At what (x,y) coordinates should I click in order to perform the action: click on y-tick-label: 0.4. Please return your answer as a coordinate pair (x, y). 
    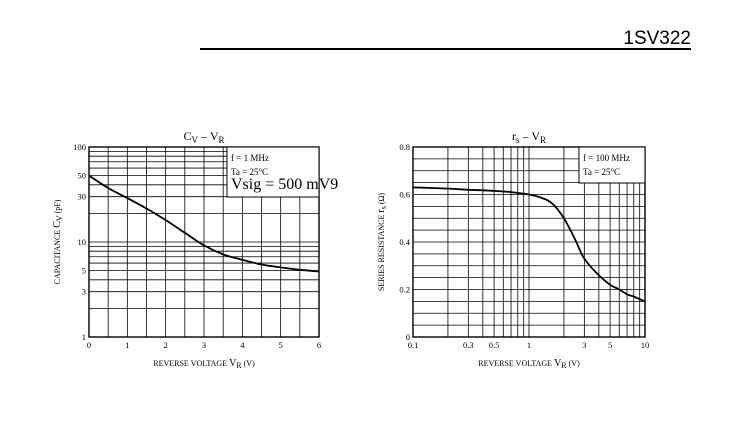
    Looking at the image, I should click on (404, 242).